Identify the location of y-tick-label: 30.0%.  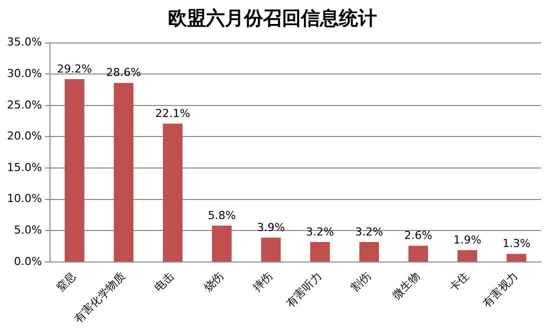
(24, 73).